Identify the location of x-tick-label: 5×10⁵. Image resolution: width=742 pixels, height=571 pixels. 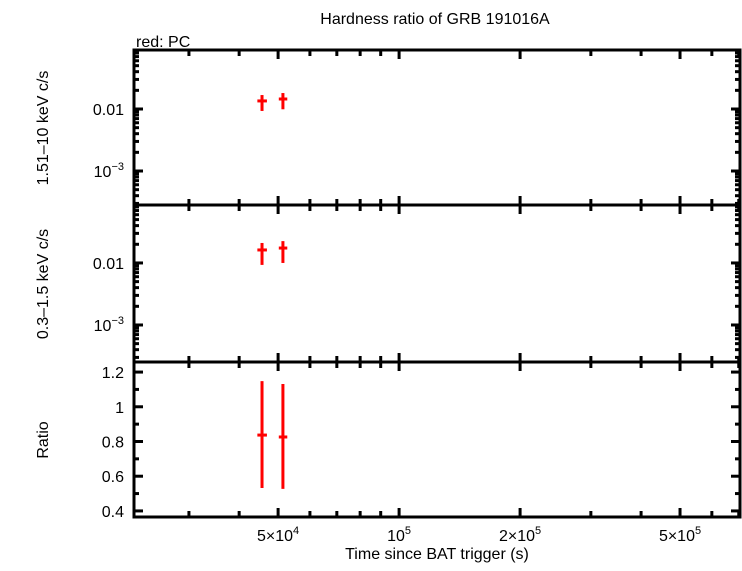
(680, 535).